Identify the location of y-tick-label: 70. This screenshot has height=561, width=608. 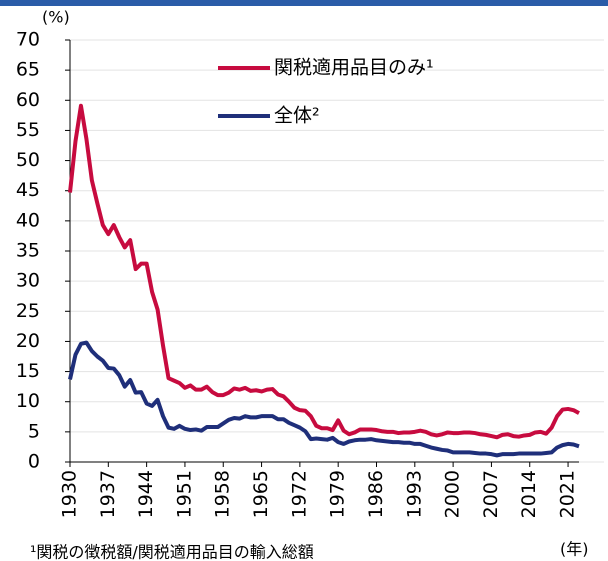
(28, 40).